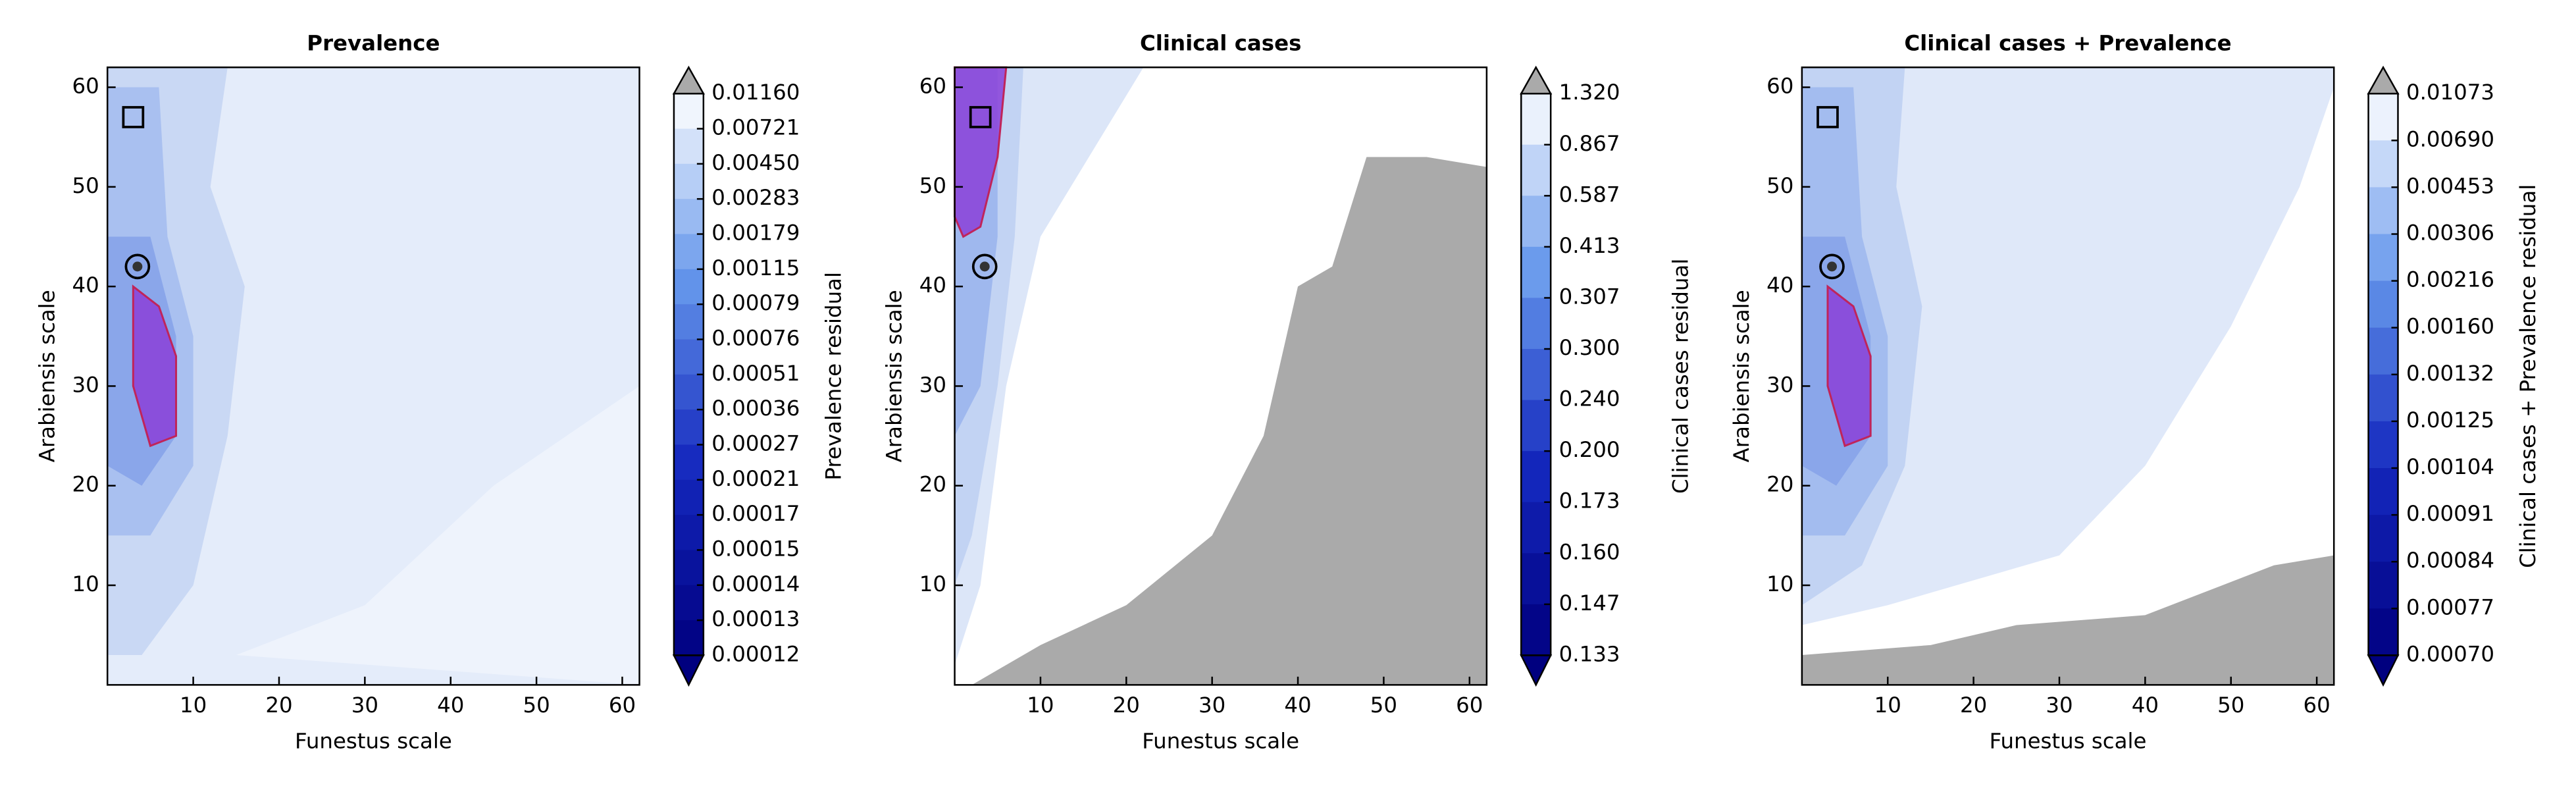 The width and height of the screenshot is (2576, 790). I want to click on colorbar-label: Clinical cases residual, so click(1680, 377).